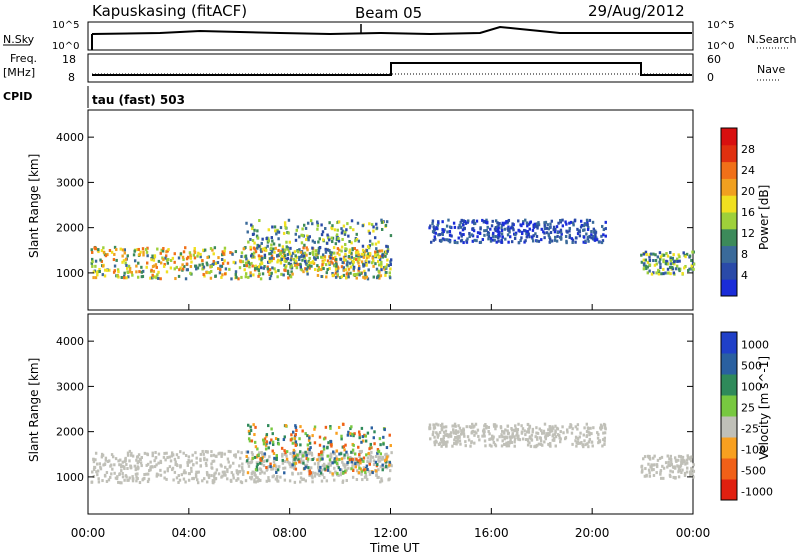  Describe the element at coordinates (729, 385) in the screenshot. I see `velocity-colorbar-segment` at that location.